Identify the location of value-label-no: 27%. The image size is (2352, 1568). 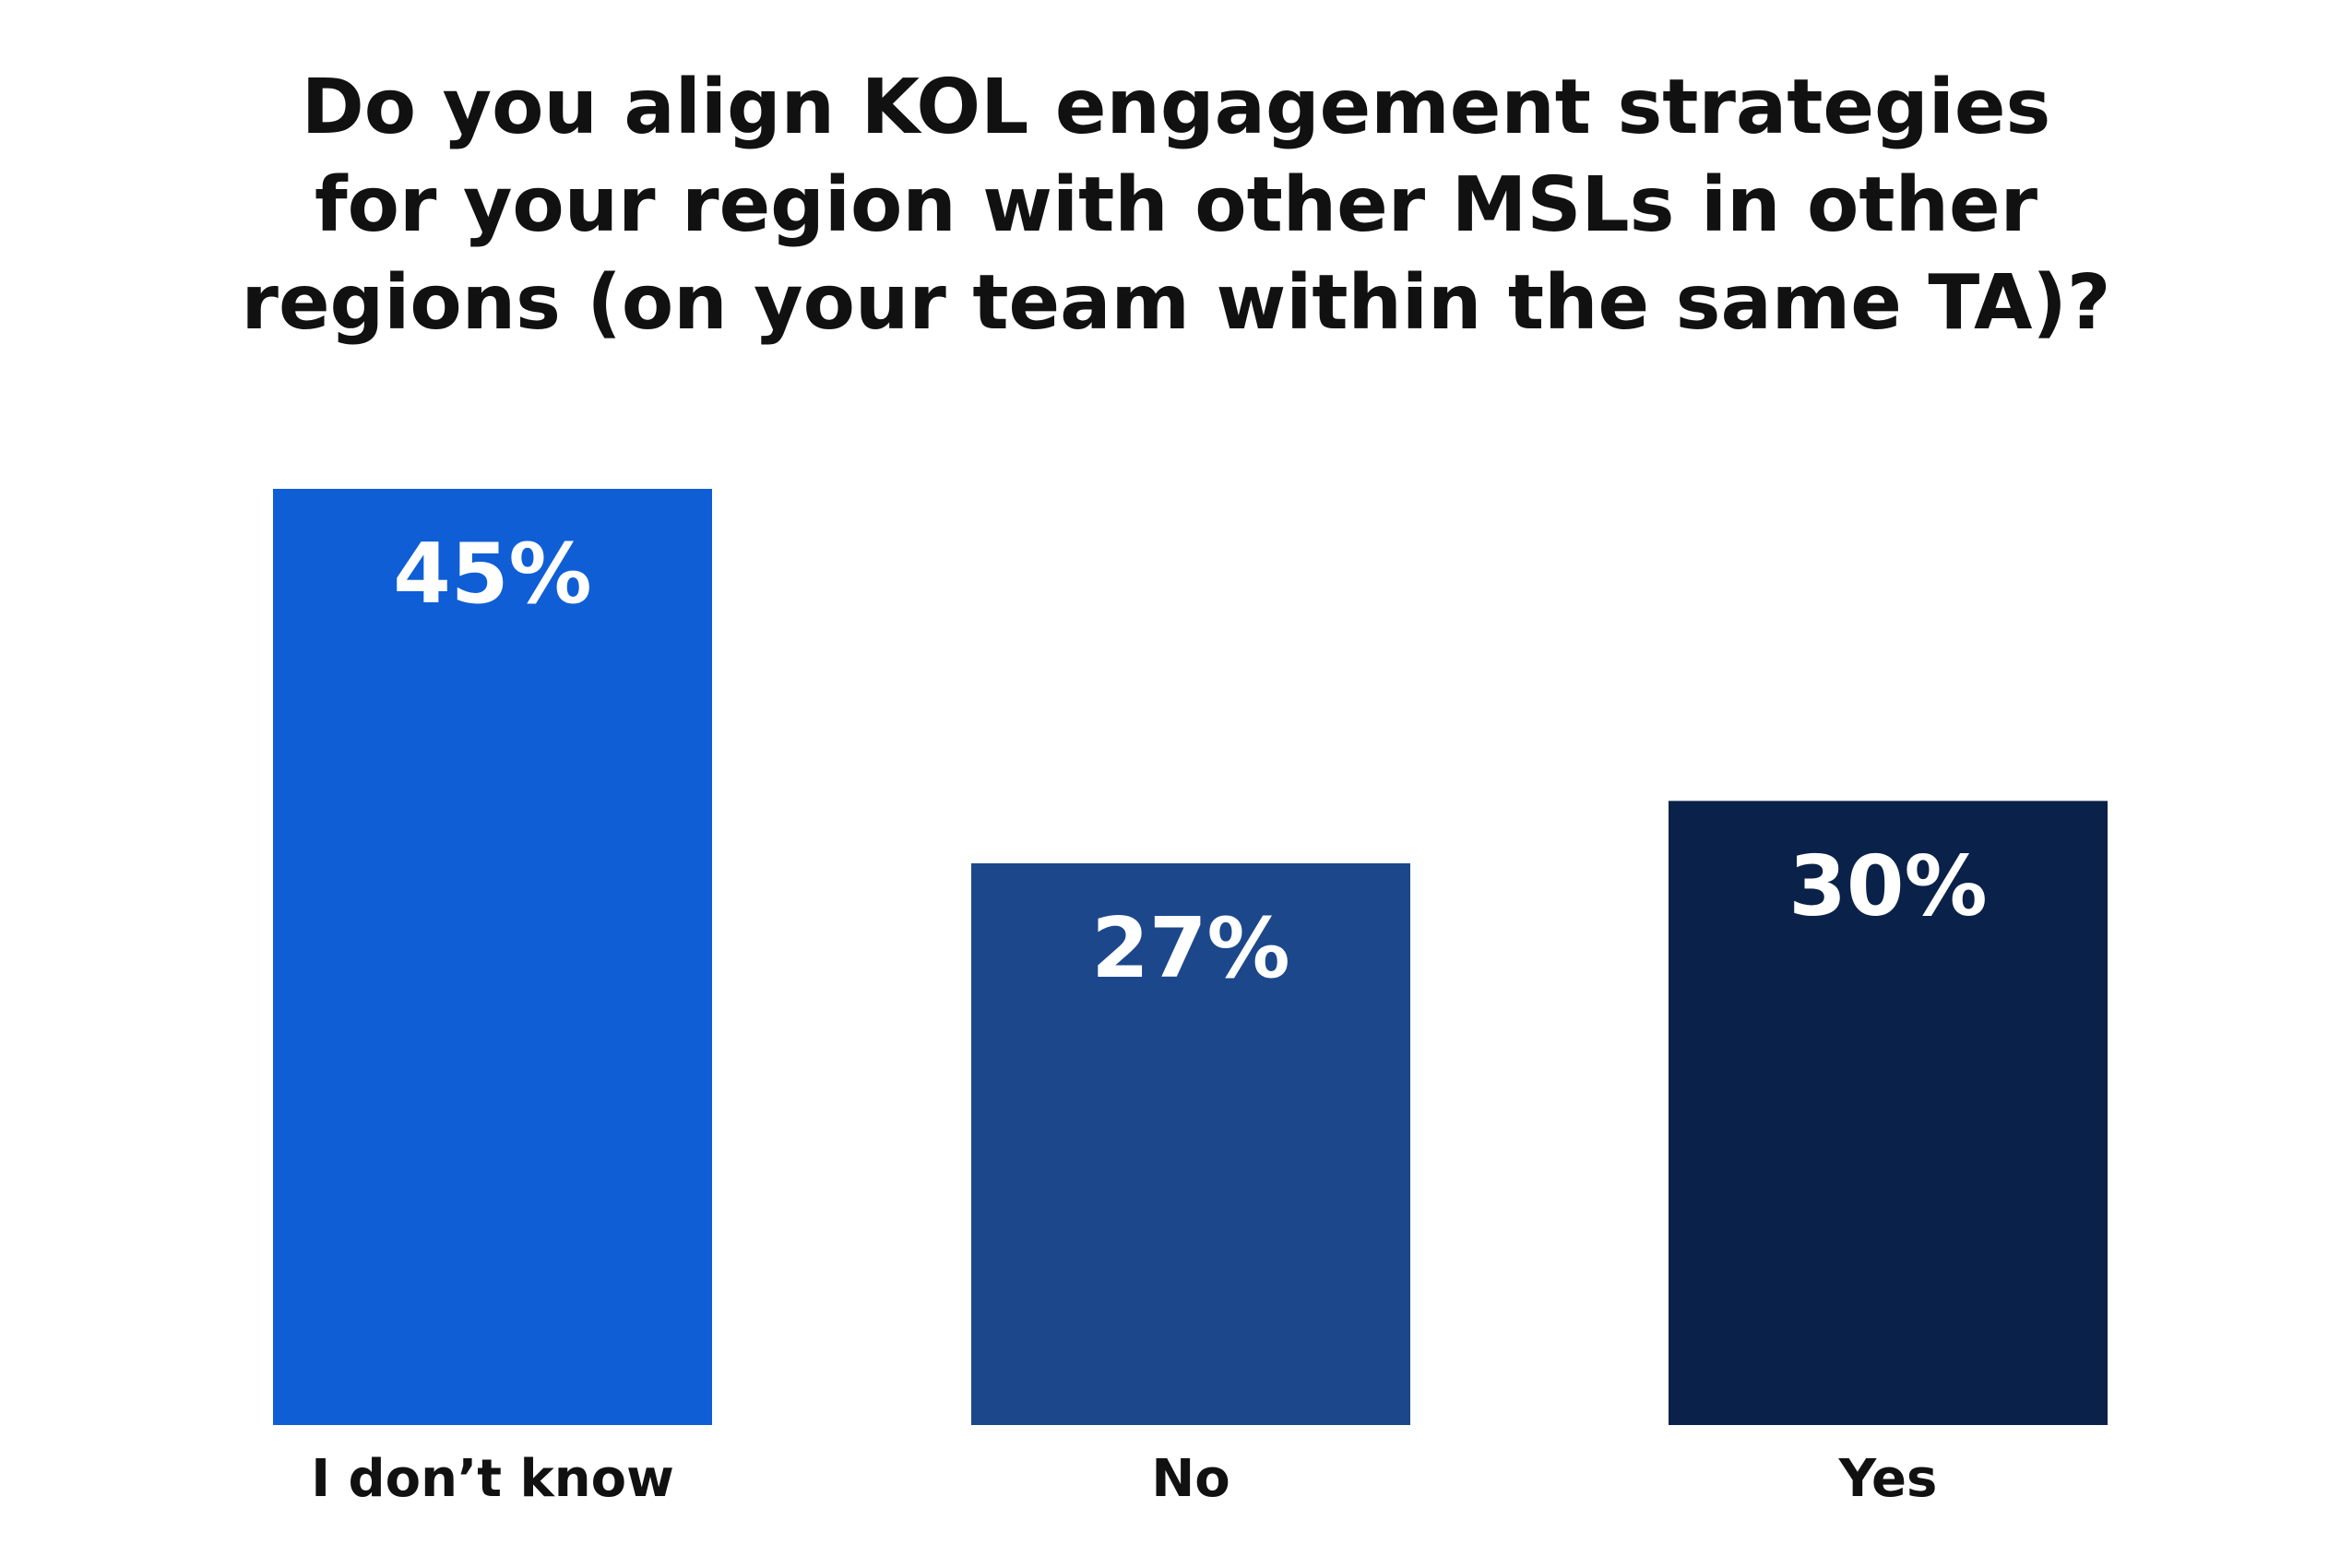
(1190, 948).